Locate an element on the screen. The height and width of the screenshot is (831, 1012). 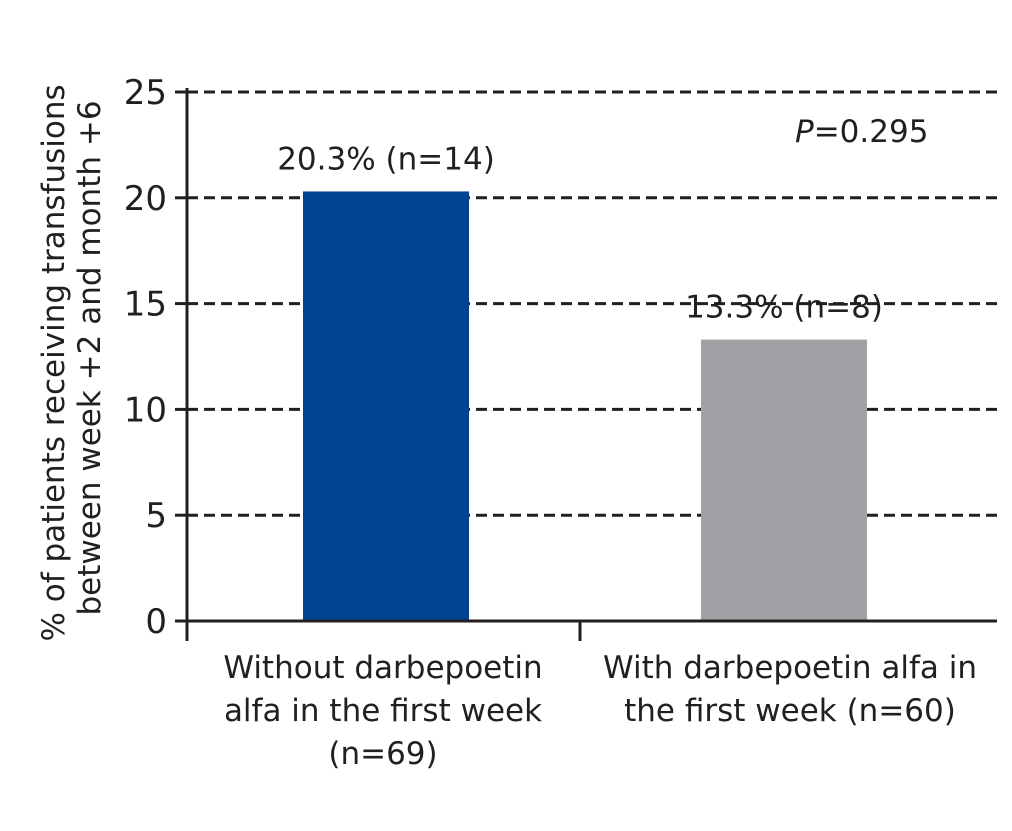
y-axis-title-line-1: % of patients receiving transfusions is located at coordinates (54, 362).